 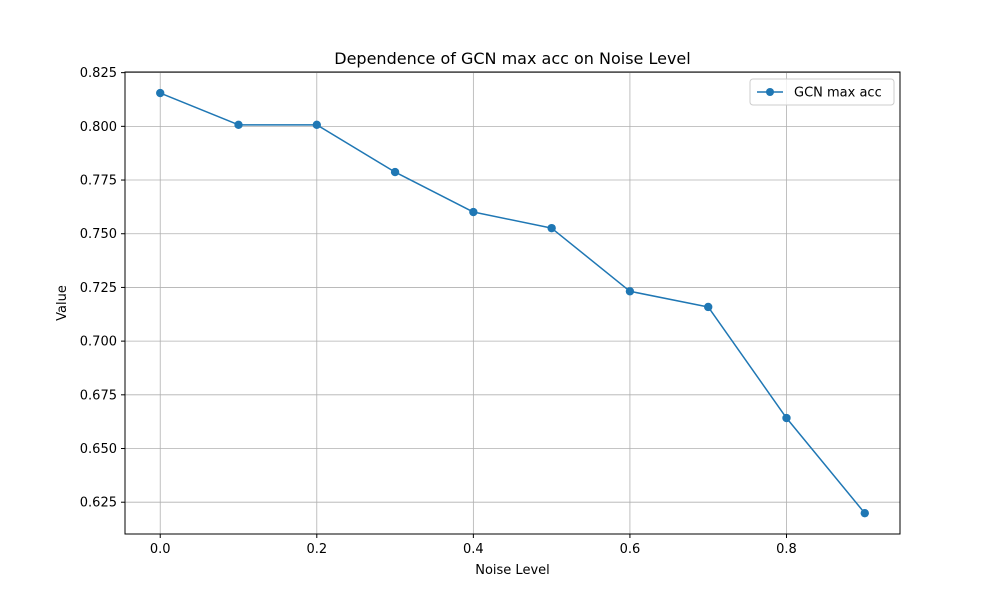 I want to click on y-axis-title: Value, so click(x=62, y=303).